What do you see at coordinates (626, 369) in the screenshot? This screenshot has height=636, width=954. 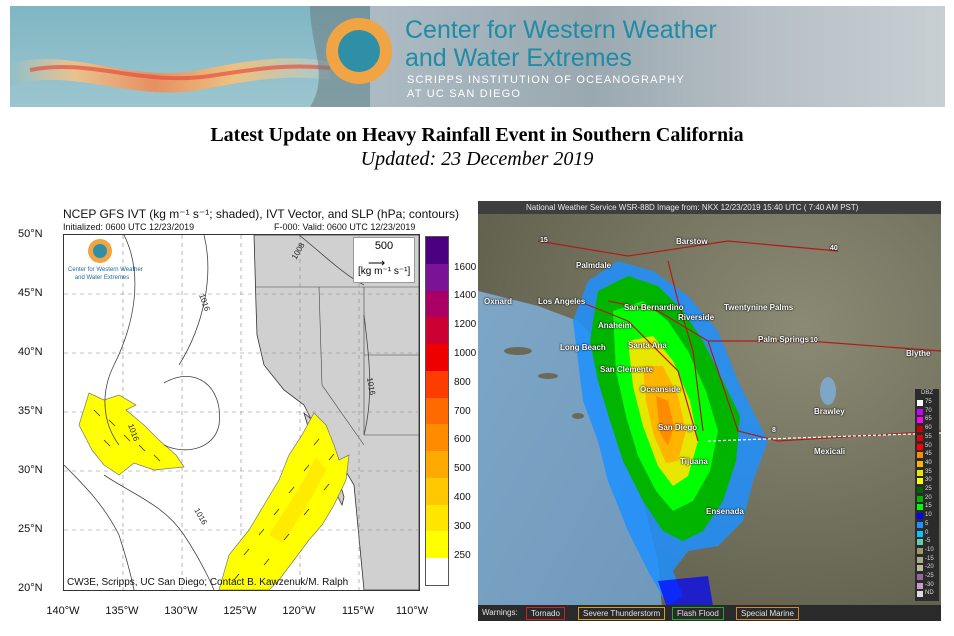 I see `city-label: San Clemente` at bounding box center [626, 369].